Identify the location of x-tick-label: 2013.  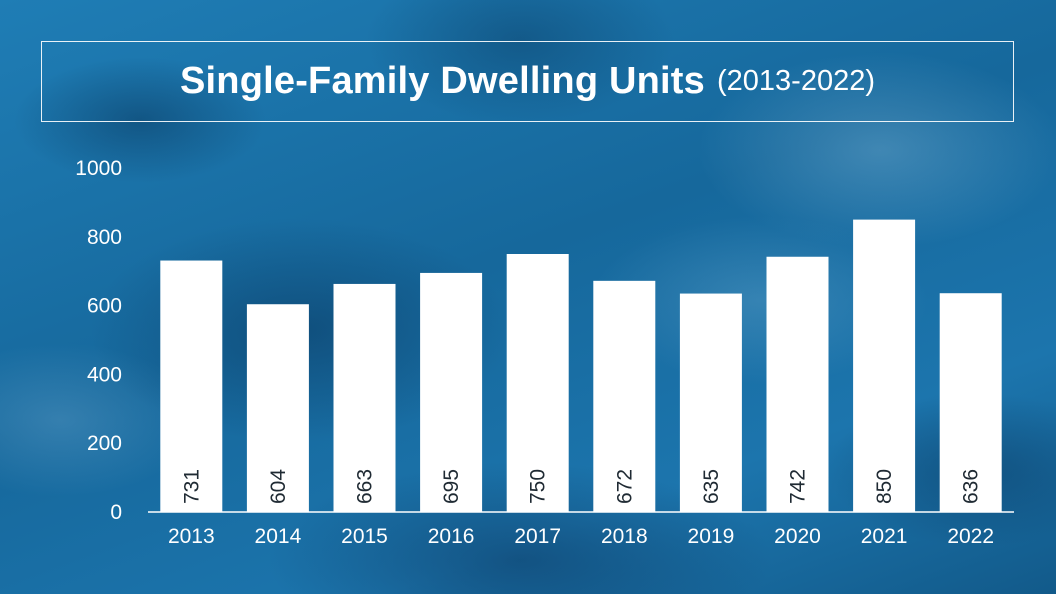
(191, 536).